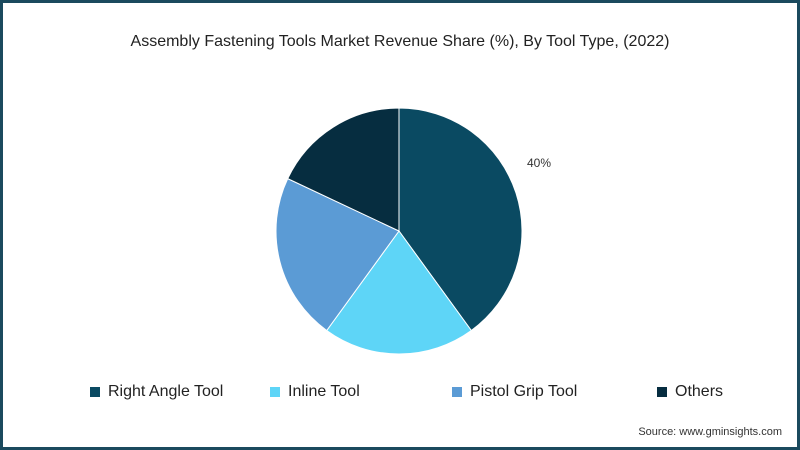  I want to click on legend-label: Pistol Grip Tool, so click(524, 391).